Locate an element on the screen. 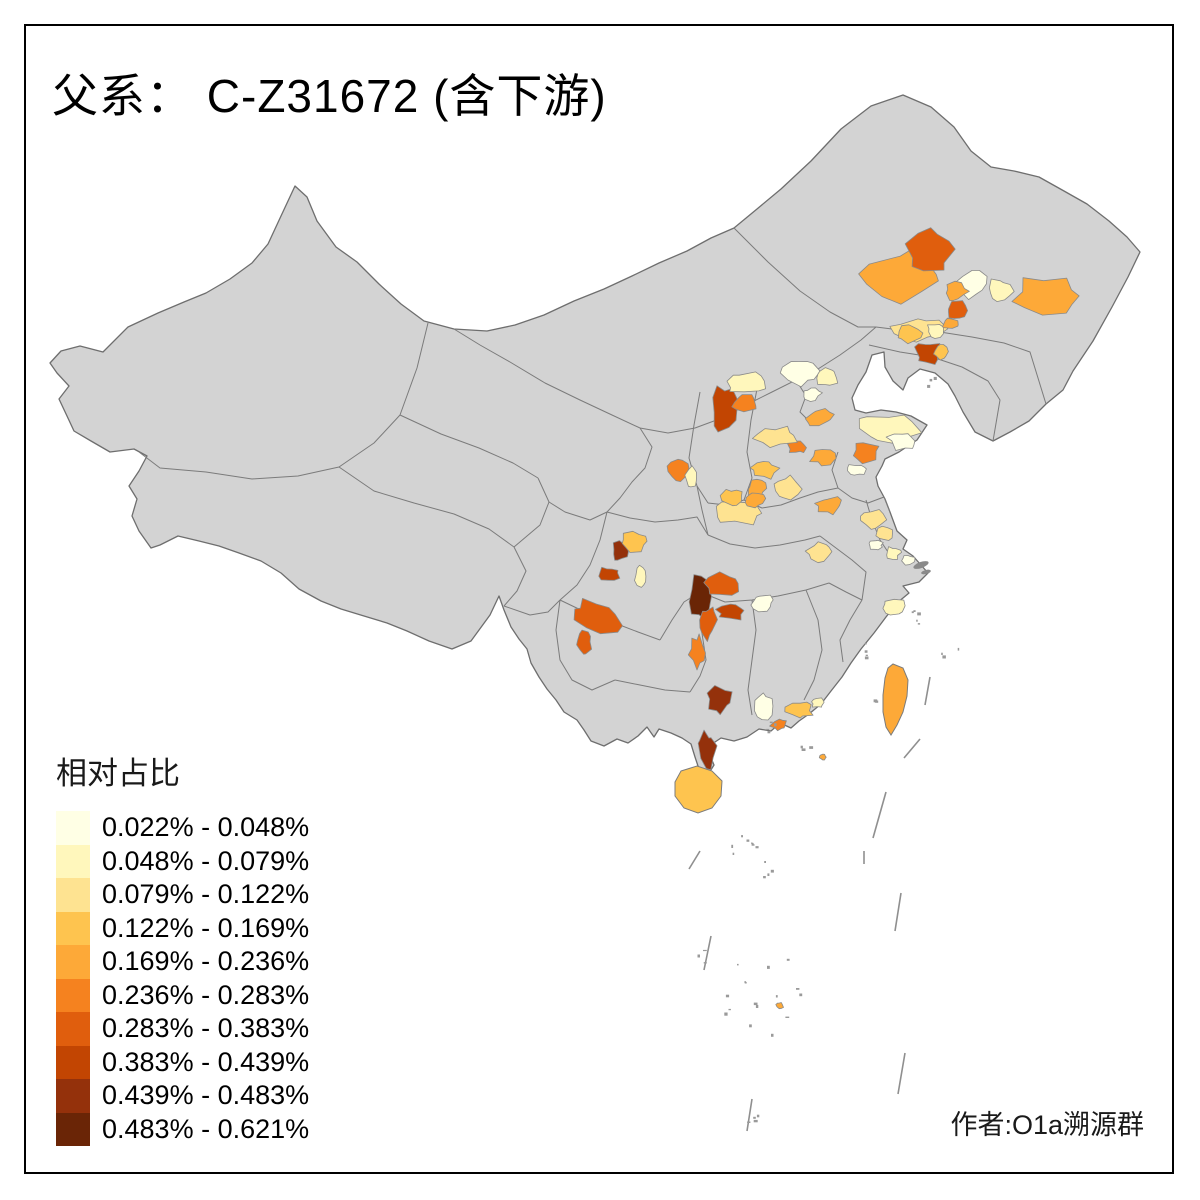 This screenshot has width=1200, height=1200. legend-row-6: 0.236% - 0.283% is located at coordinates (183, 995).